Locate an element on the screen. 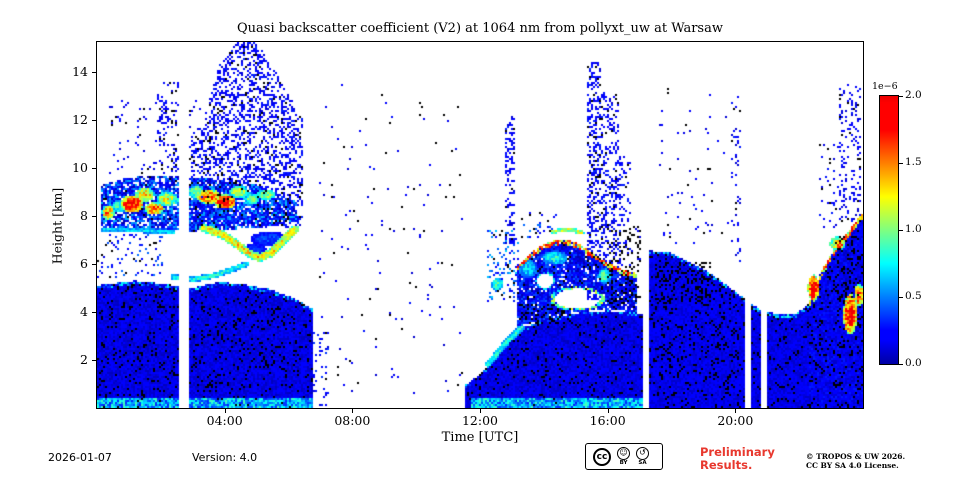 The height and width of the screenshot is (480, 960). cc-by-group: ☺ BY is located at coordinates (623, 456).